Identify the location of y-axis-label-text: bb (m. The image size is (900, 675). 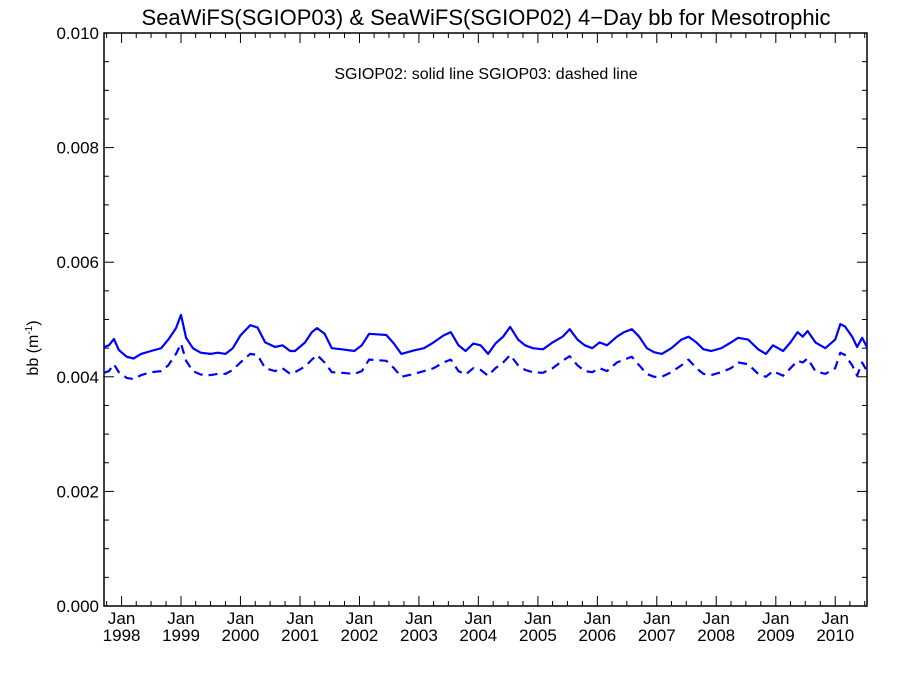
(33, 355).